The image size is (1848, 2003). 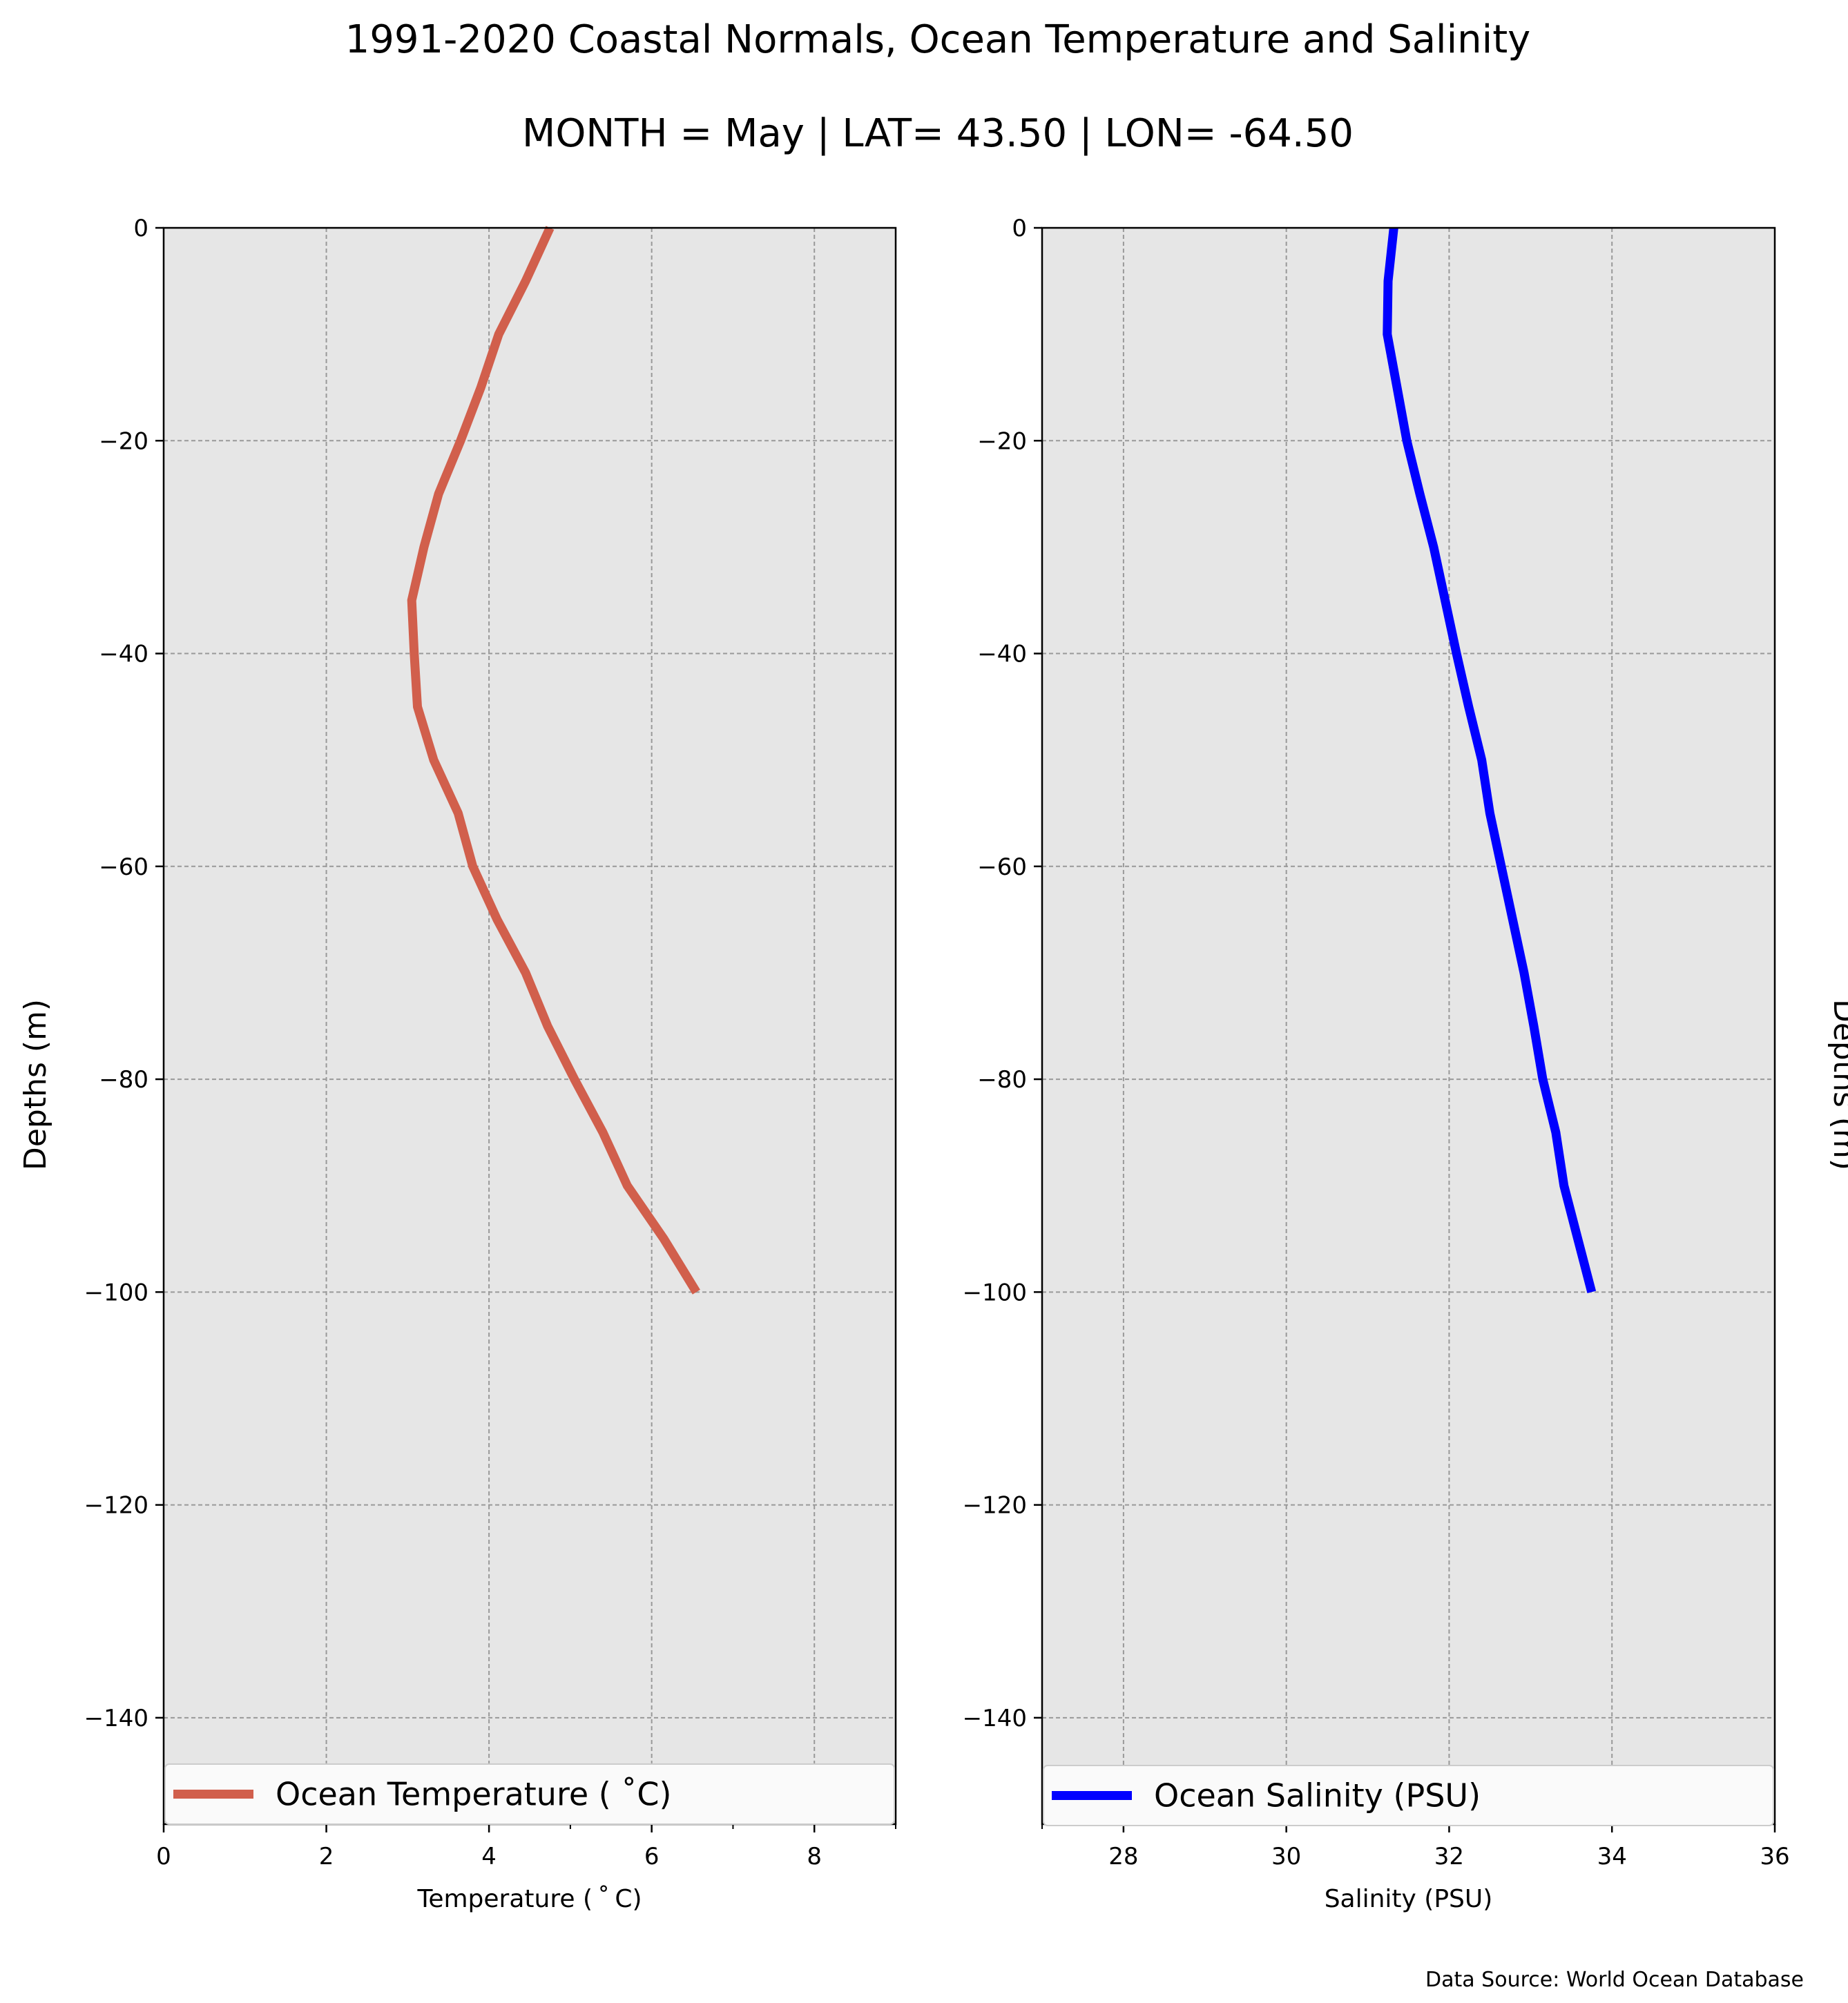 What do you see at coordinates (473, 1795) in the screenshot?
I see `legend-label: Ocean Temperature ( ˚C)` at bounding box center [473, 1795].